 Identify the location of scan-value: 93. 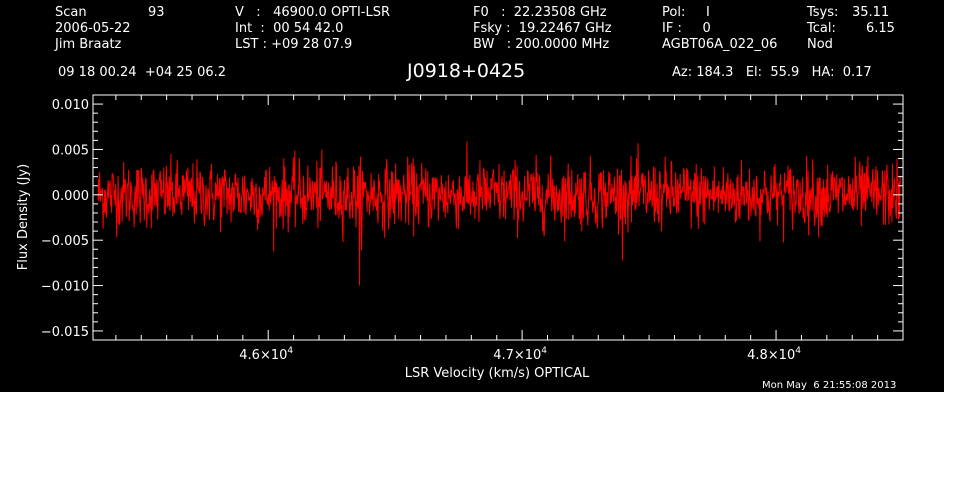
(156, 12).